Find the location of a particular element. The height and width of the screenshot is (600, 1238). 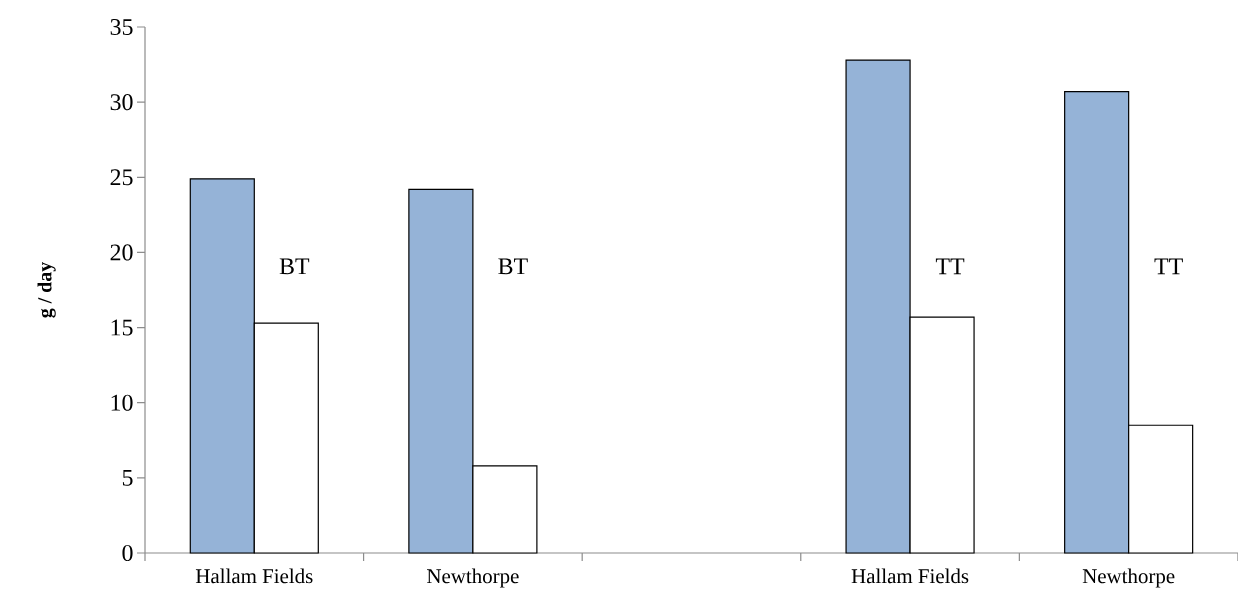

y-tick-label: 0 is located at coordinates (127, 553).